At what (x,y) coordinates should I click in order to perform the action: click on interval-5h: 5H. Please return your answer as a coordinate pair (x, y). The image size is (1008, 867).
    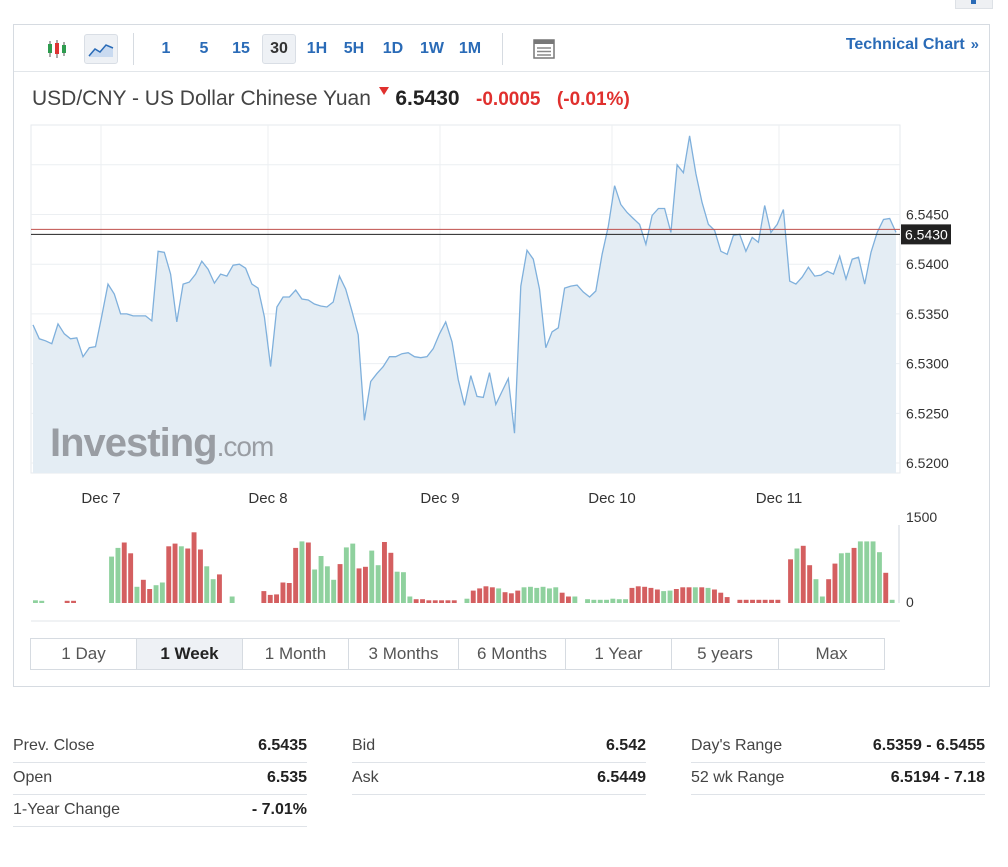
    Looking at the image, I should click on (354, 48).